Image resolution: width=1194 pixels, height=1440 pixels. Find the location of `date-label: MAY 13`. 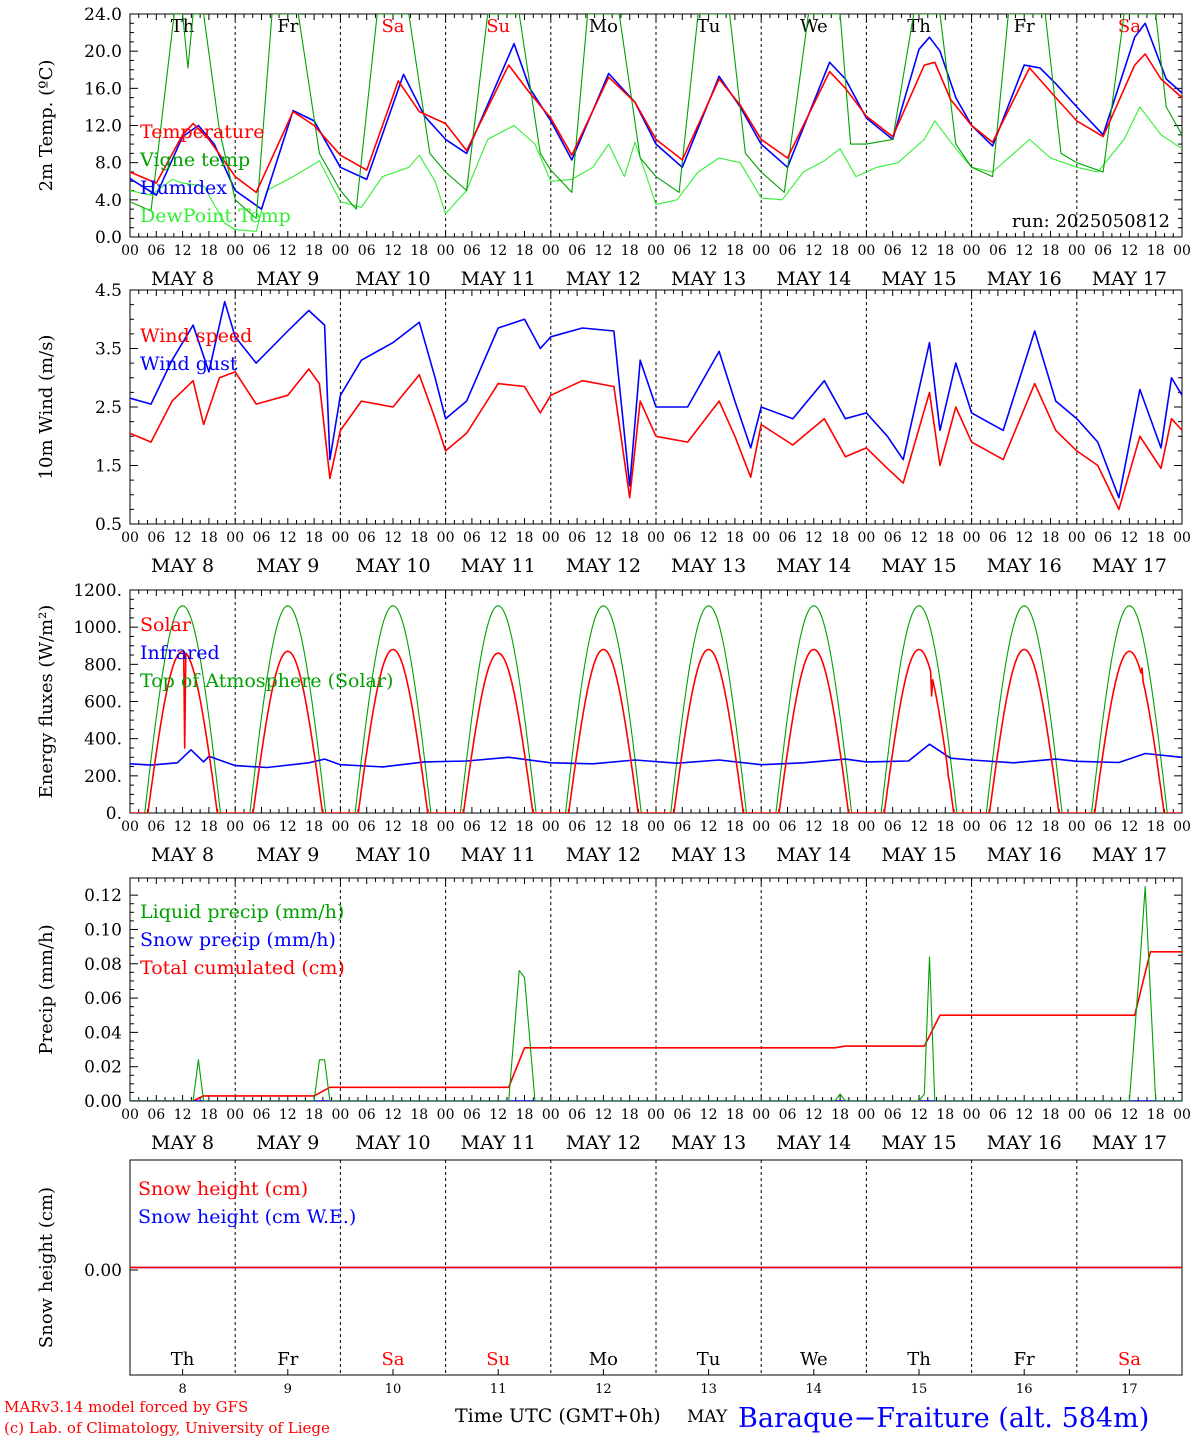

date-label: MAY 13 is located at coordinates (708, 279).